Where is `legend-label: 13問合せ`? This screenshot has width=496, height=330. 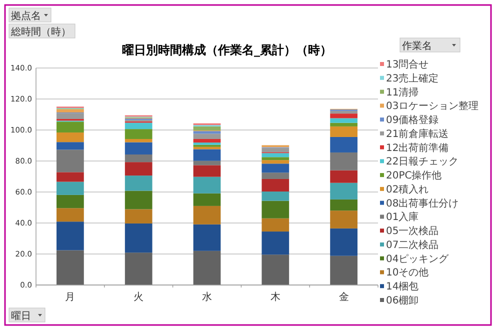 legend-label: 13問合せ is located at coordinates (407, 64).